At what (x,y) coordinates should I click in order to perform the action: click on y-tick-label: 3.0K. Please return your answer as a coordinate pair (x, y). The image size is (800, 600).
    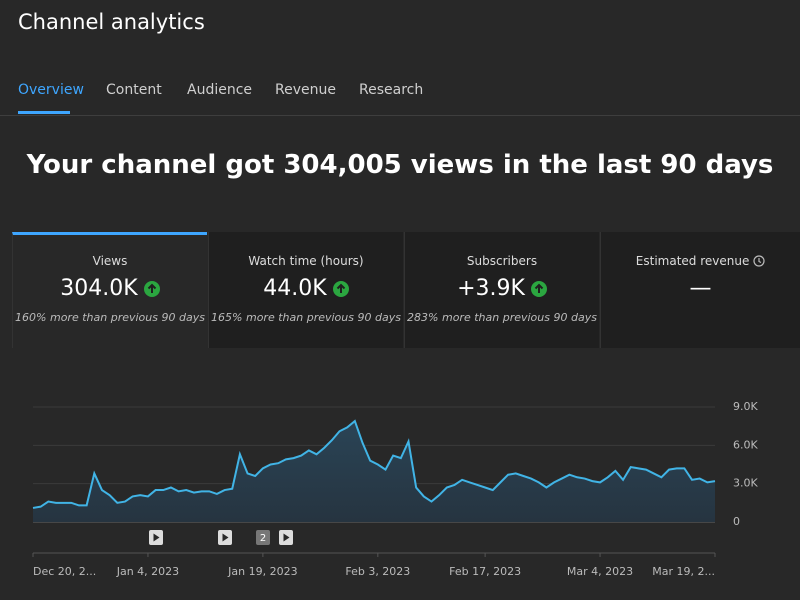
    Looking at the image, I should click on (745, 483).